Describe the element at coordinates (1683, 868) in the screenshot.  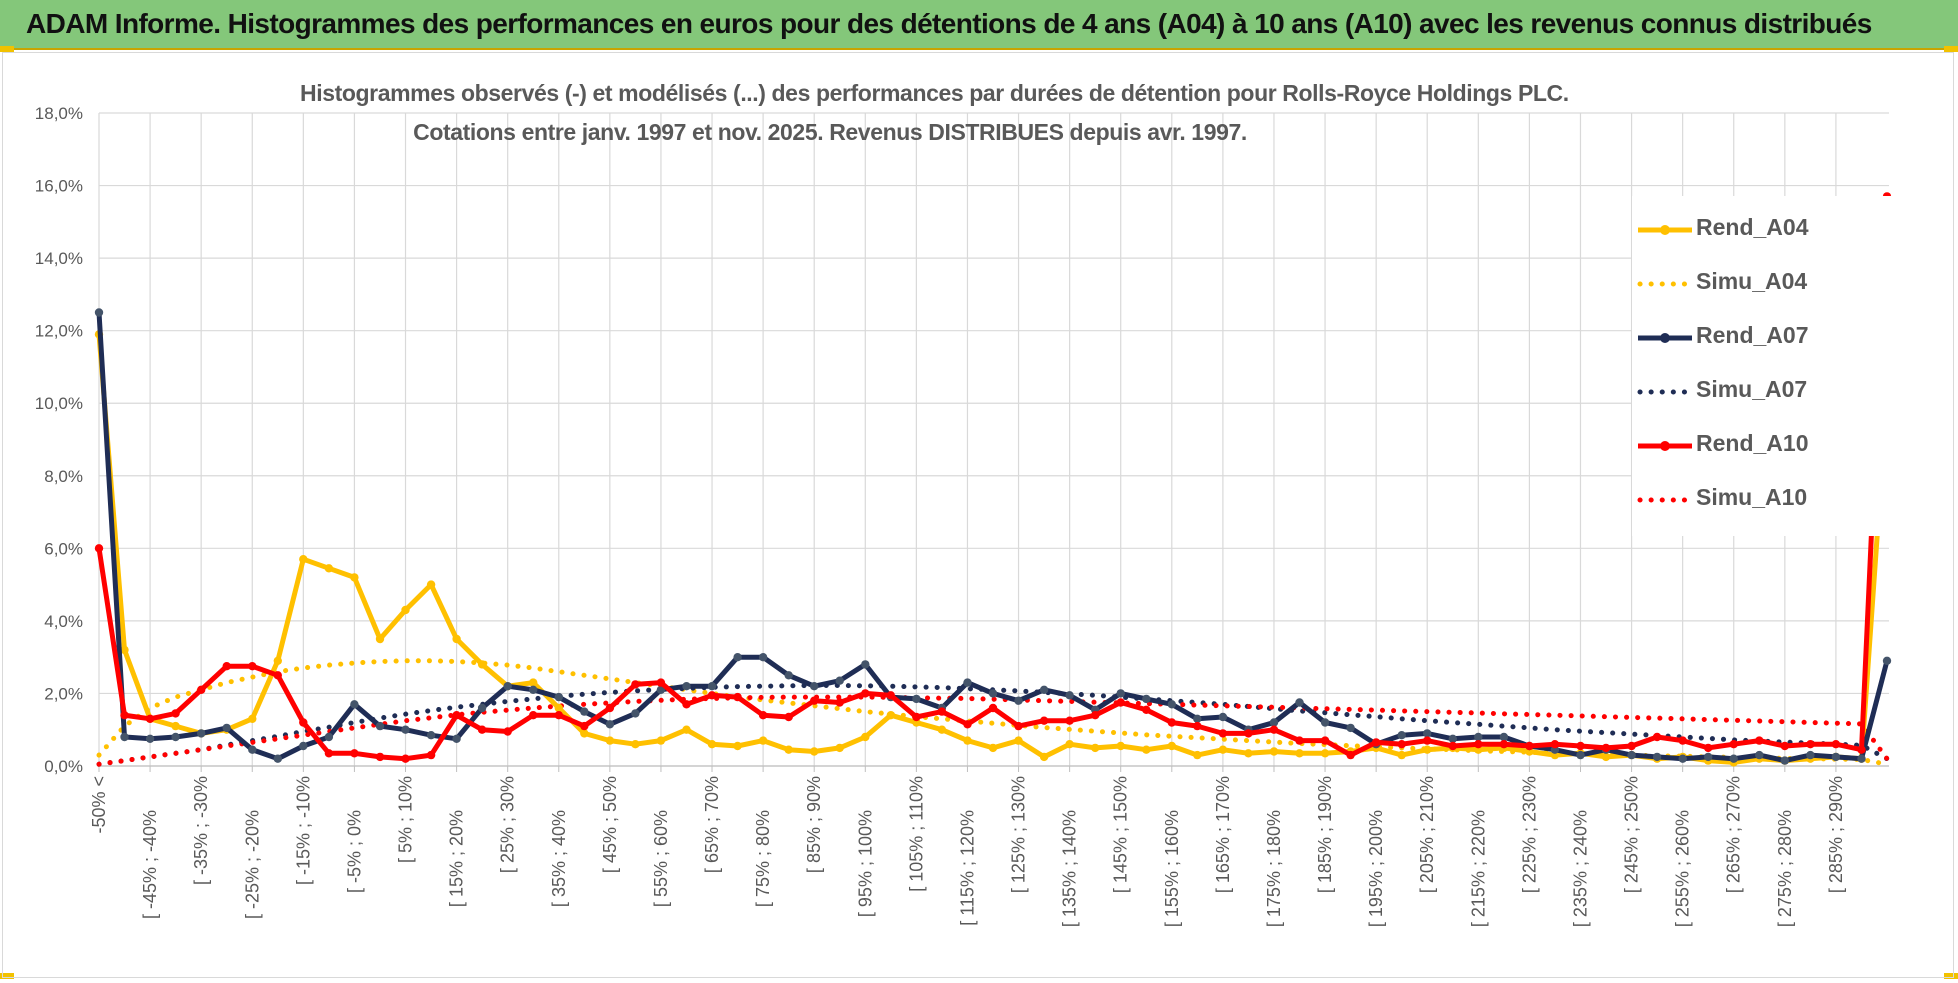
I see `x-tick-label: [ 255% ; 260%` at that location.